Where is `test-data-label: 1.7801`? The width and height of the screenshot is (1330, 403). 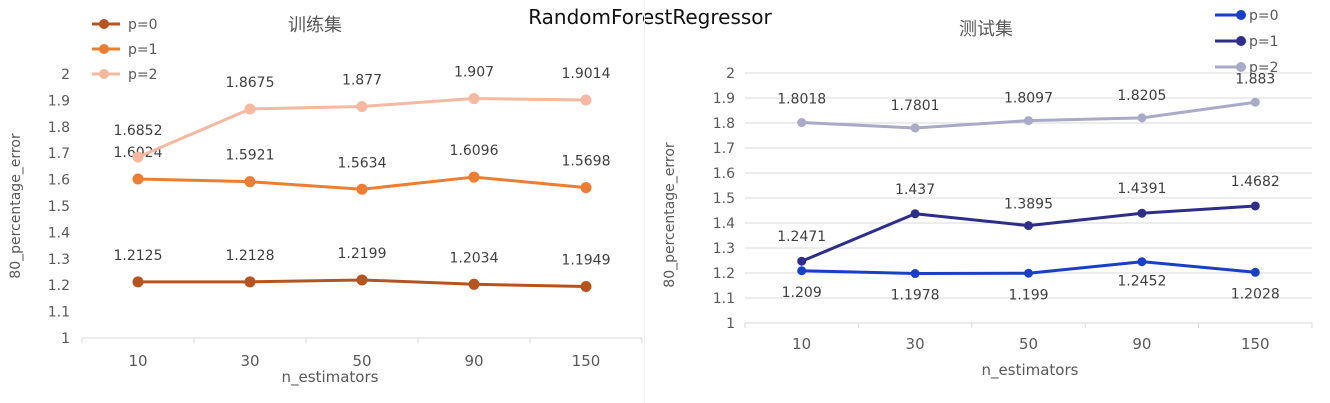
test-data-label: 1.7801 is located at coordinates (915, 106).